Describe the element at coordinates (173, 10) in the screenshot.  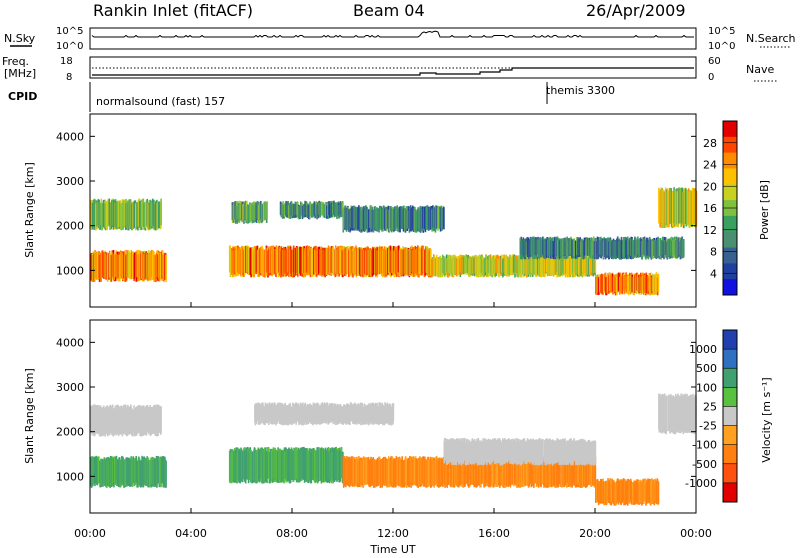
I see `plot-title: Rankin Inlet (fitACF)` at that location.